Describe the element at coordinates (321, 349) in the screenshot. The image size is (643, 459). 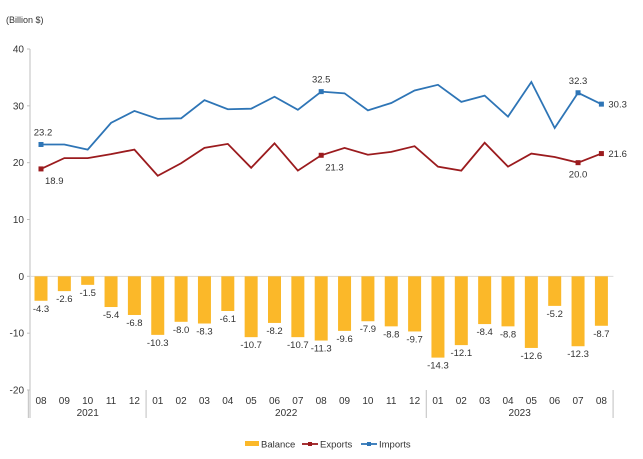
I see `balance-bar-label: -11.3` at that location.